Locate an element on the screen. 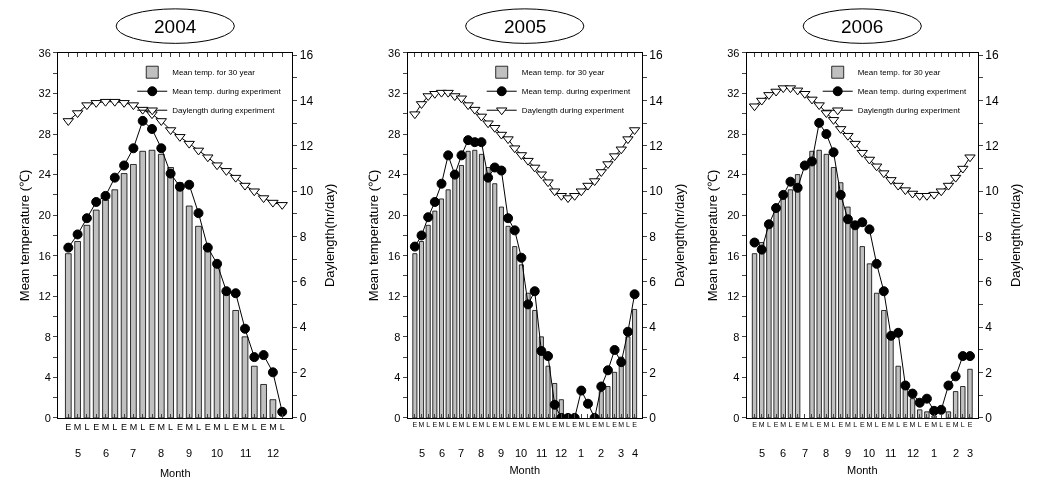  y2-tick-label: 10 is located at coordinates (656, 191).